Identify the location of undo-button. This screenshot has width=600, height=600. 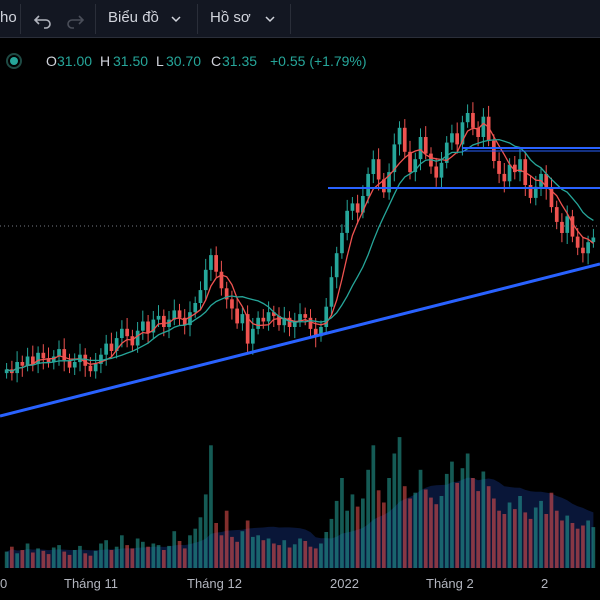
(42, 19).